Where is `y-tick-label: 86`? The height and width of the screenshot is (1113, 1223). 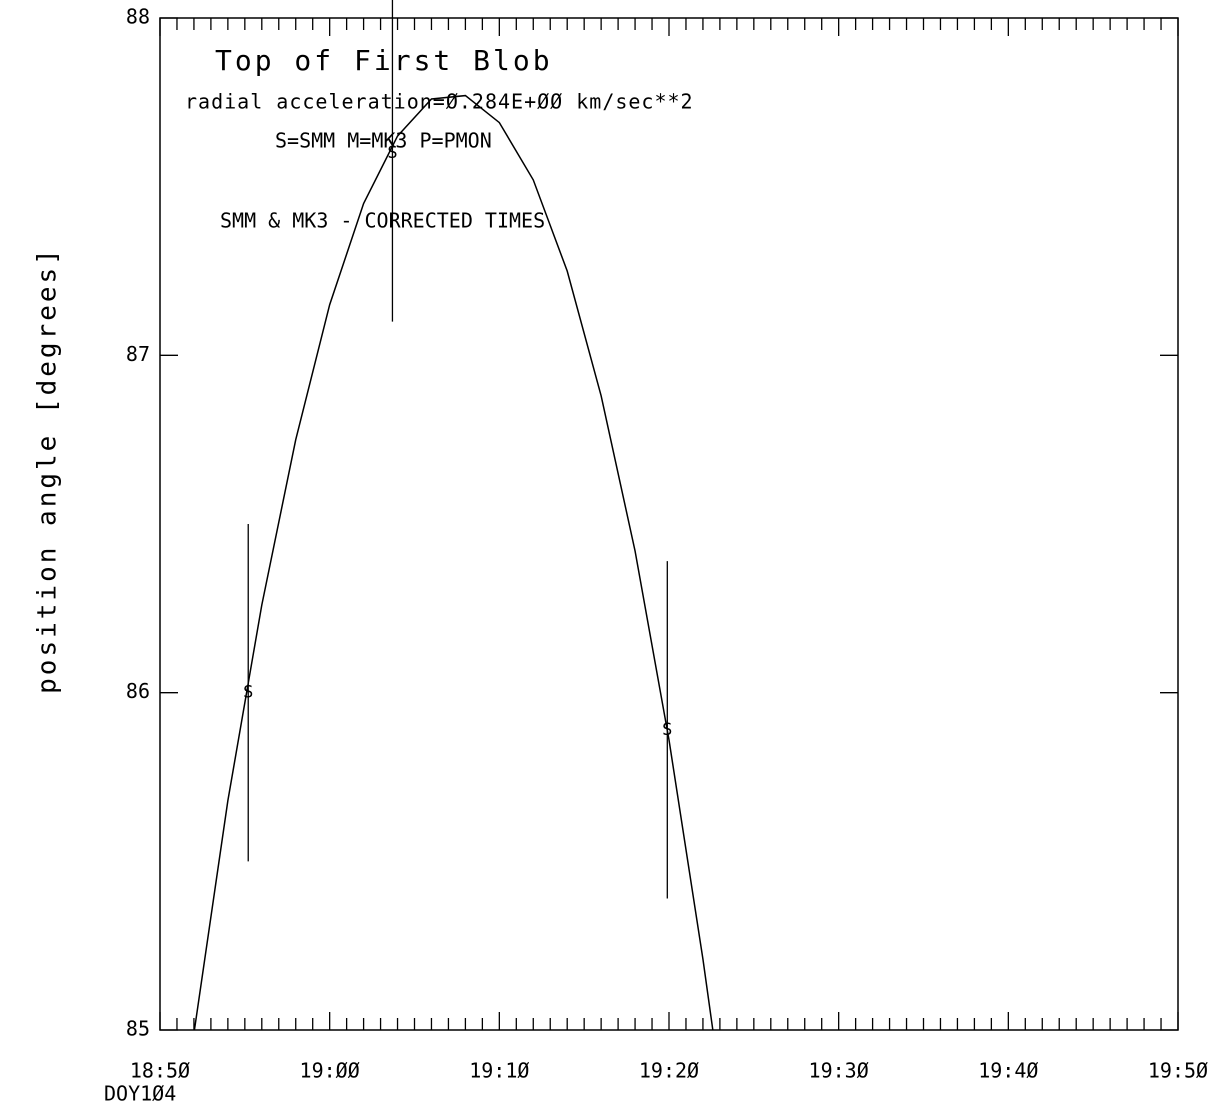 y-tick-label: 86 is located at coordinates (138, 691).